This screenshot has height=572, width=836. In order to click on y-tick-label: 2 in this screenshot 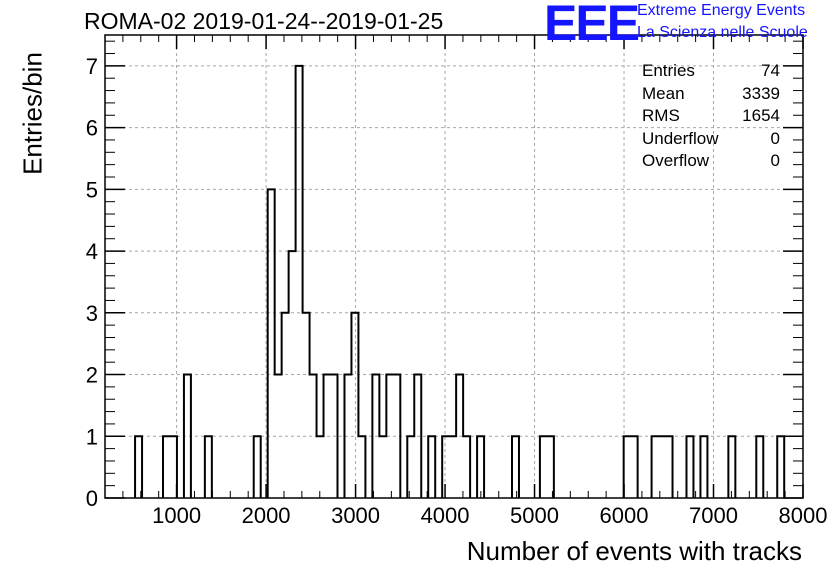, I will do `click(92, 375)`.